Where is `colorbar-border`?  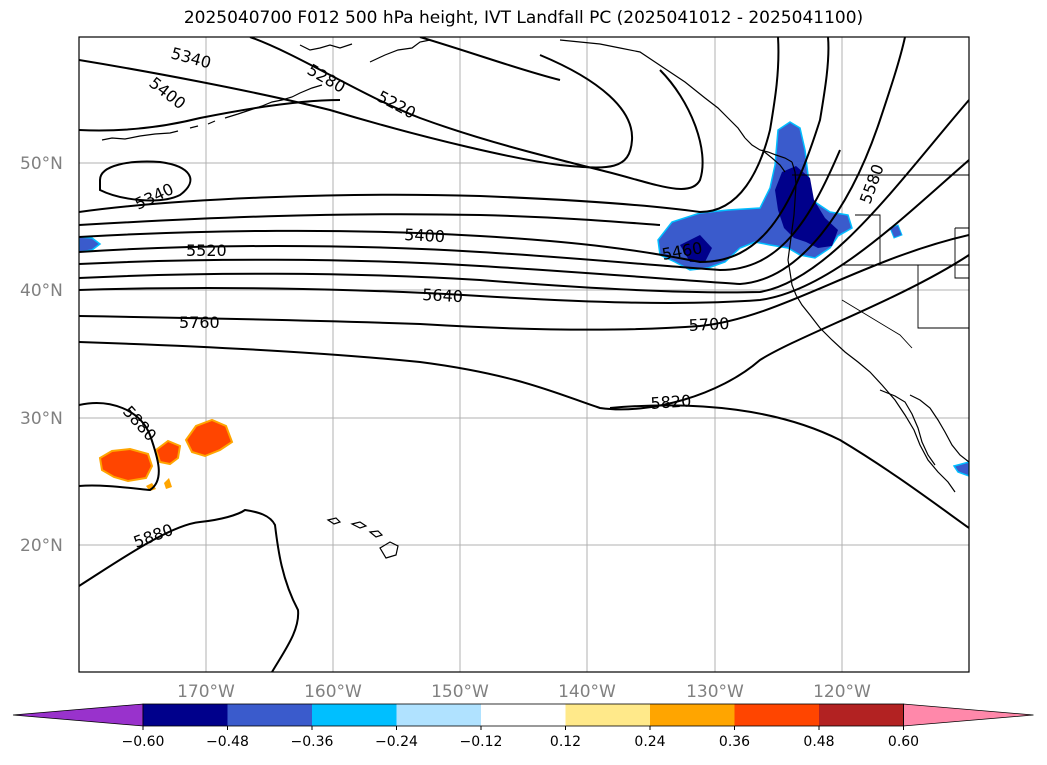 colorbar-border is located at coordinates (523, 715).